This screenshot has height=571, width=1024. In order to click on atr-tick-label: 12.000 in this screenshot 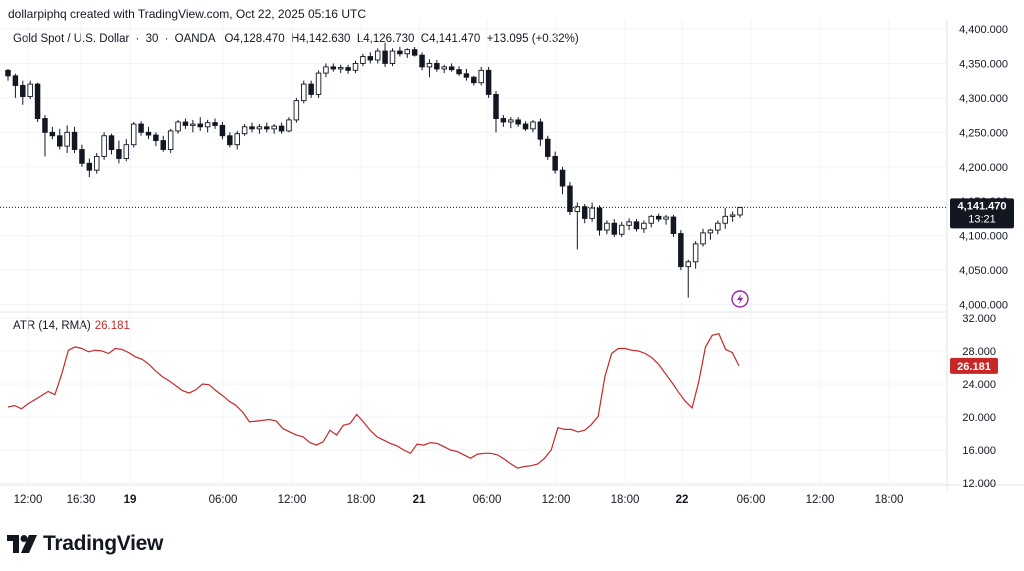, I will do `click(979, 484)`.